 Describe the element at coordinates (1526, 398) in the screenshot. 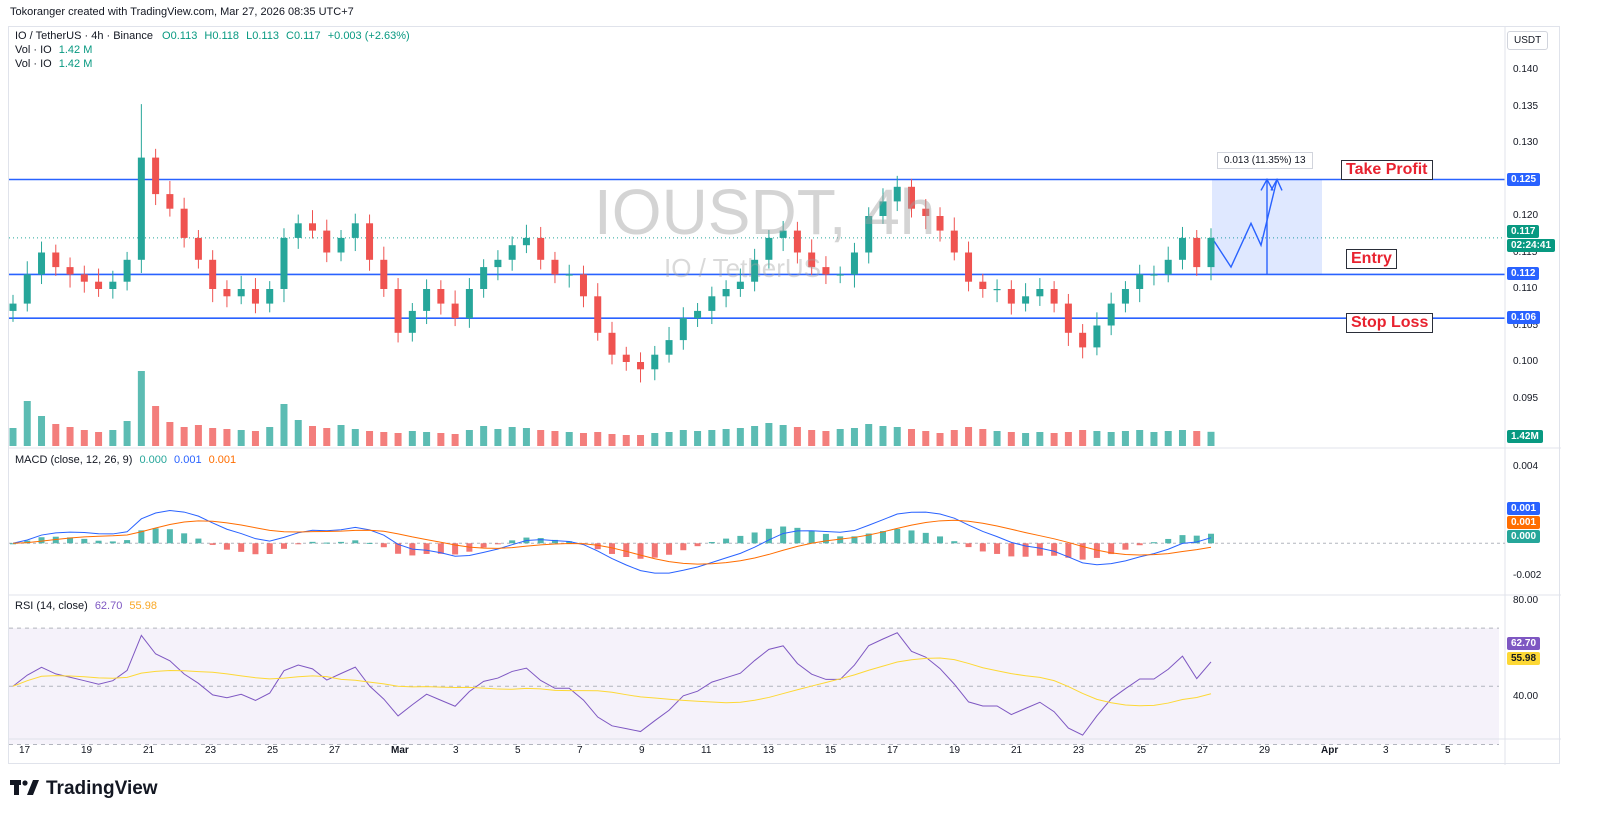

I see `price-tick-label: 0.095` at that location.